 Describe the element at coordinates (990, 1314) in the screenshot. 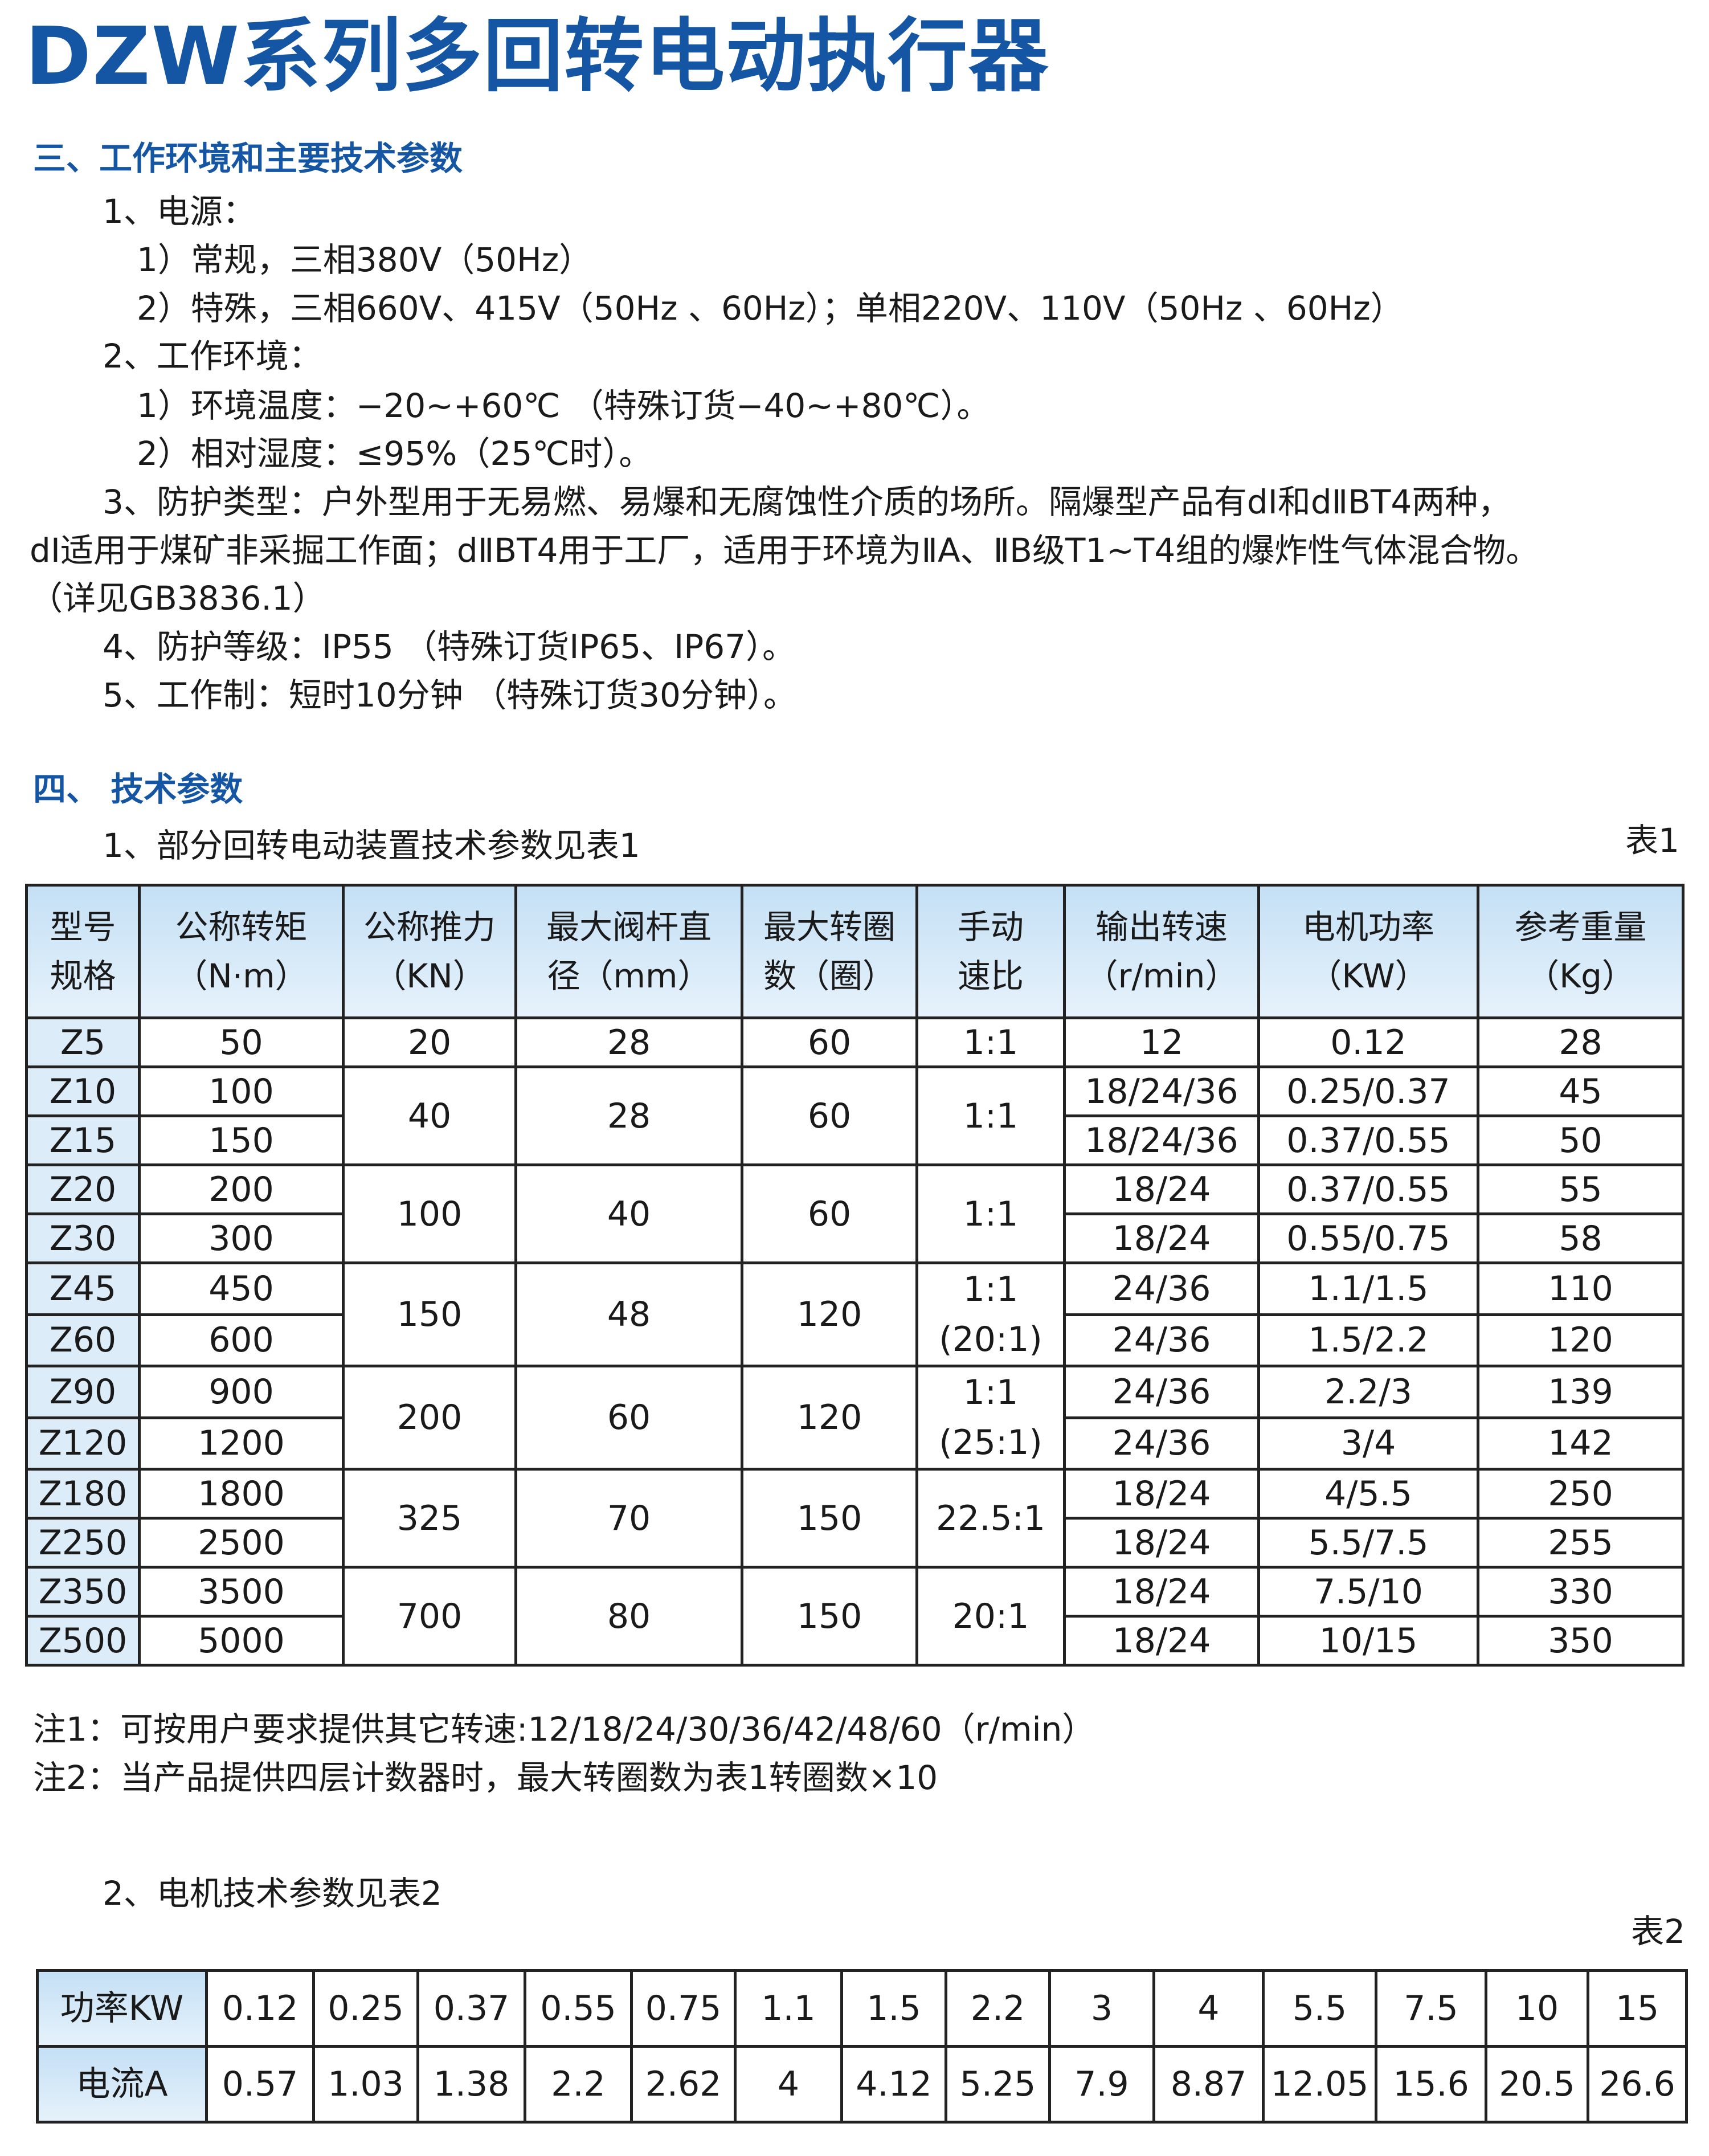

I see `cell-manual-ratio: 1:1 (20:1)` at that location.